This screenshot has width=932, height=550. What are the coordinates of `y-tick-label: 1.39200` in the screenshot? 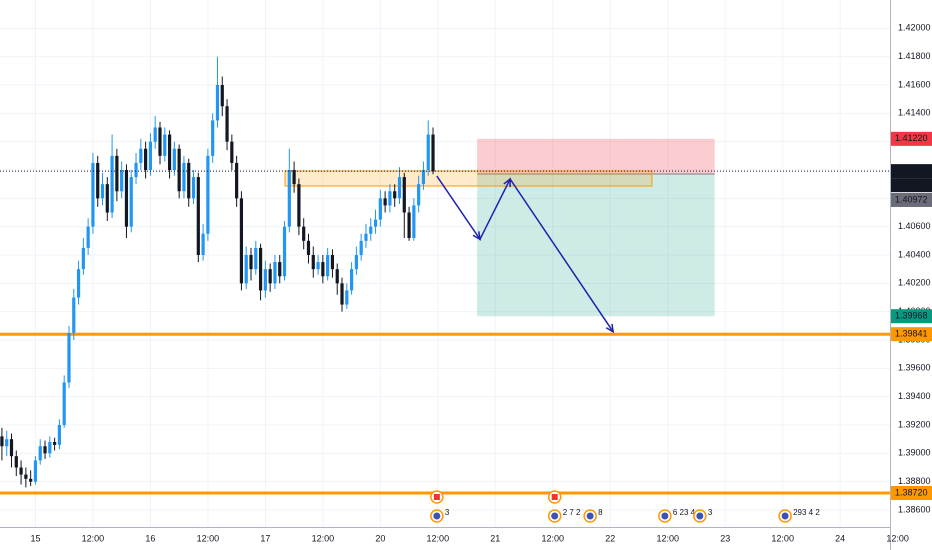 It's located at (914, 424).